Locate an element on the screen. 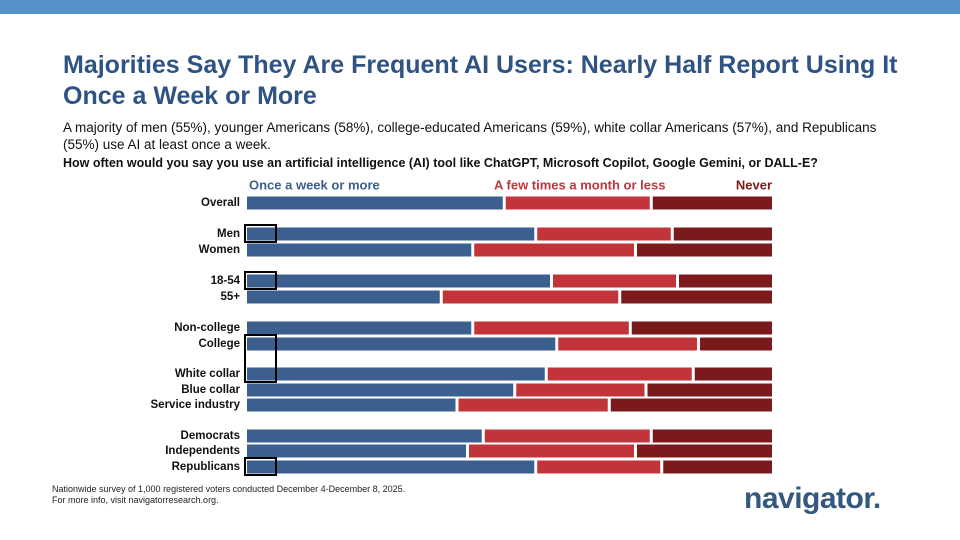  legend-label: Never is located at coordinates (754, 184).